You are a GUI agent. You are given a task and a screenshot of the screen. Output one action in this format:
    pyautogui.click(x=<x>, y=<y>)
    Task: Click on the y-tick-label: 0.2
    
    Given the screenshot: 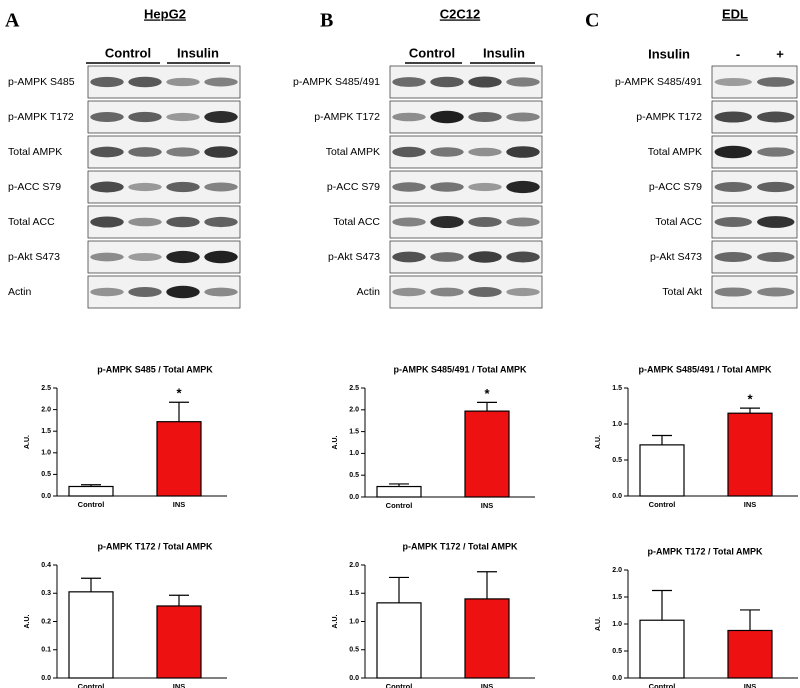 What is the action you would take?
    pyautogui.click(x=46, y=621)
    